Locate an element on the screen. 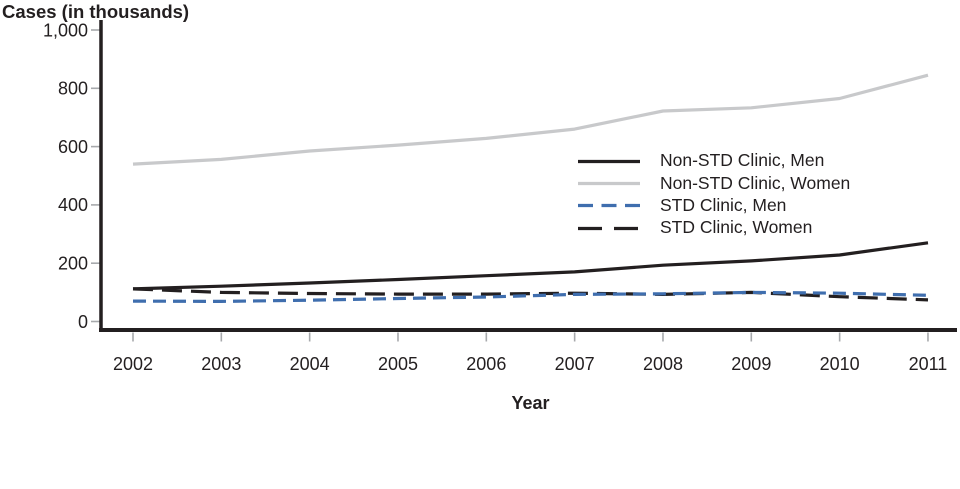 Image resolution: width=960 pixels, height=489 pixels. x-tick-label: 2006 is located at coordinates (486, 364).